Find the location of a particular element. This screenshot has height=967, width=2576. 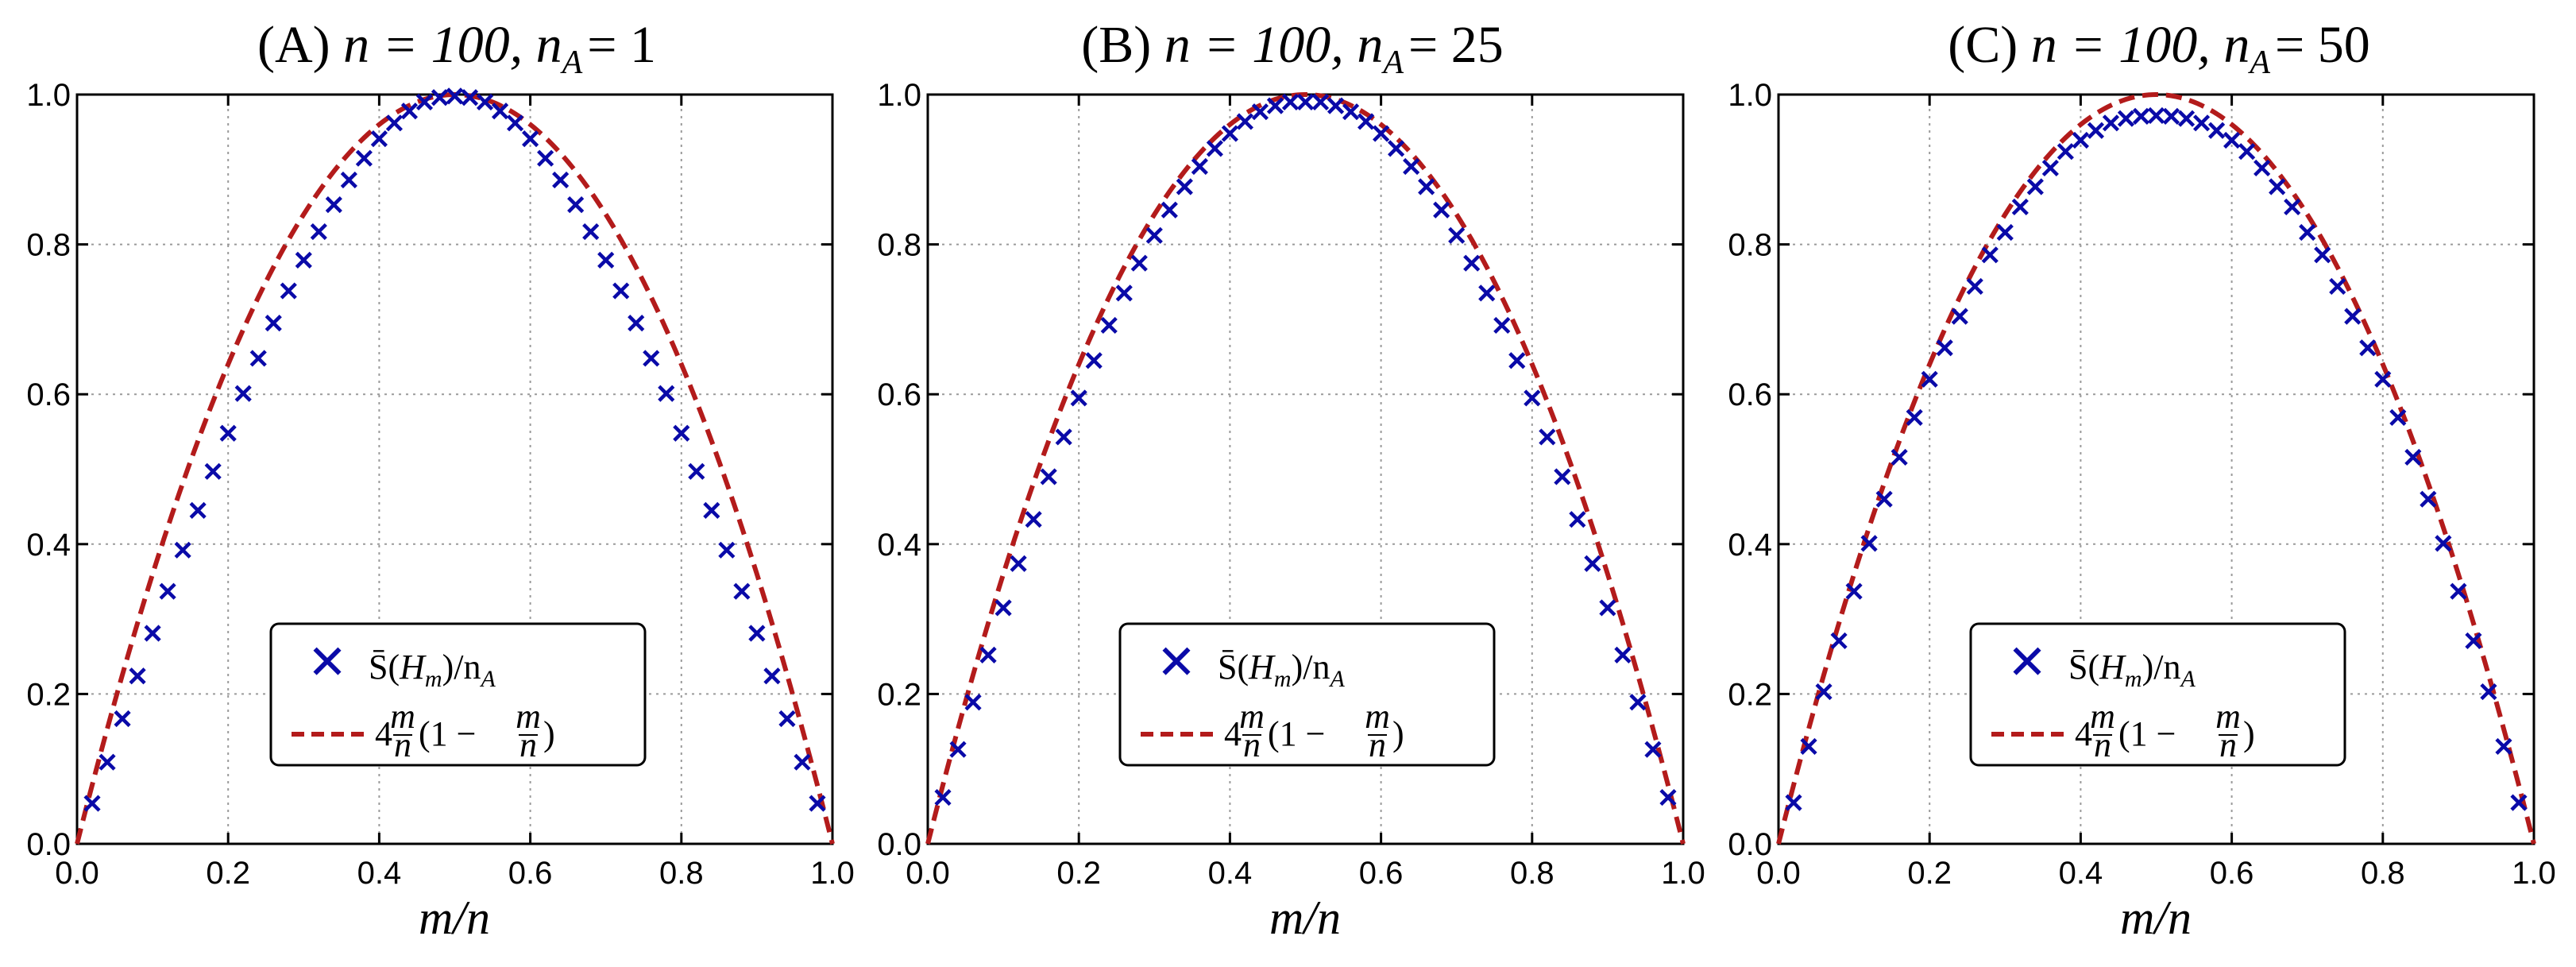

panel-a-xtick-label: 0.2 is located at coordinates (228, 873).